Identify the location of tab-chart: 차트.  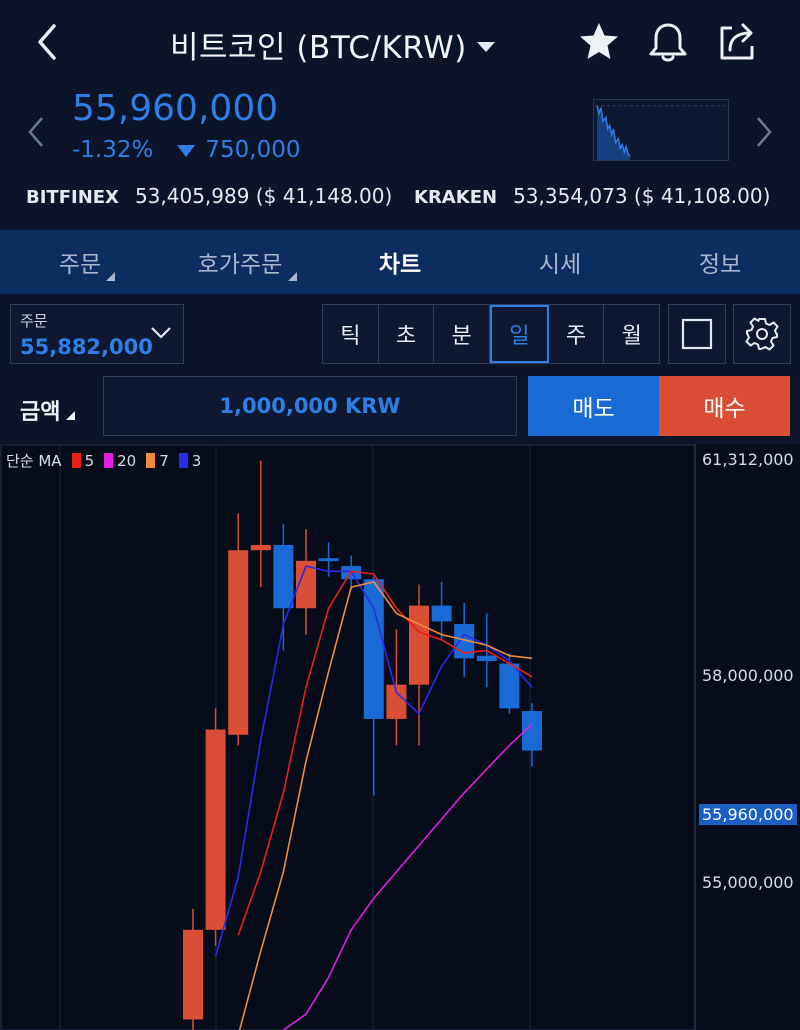
(400, 262).